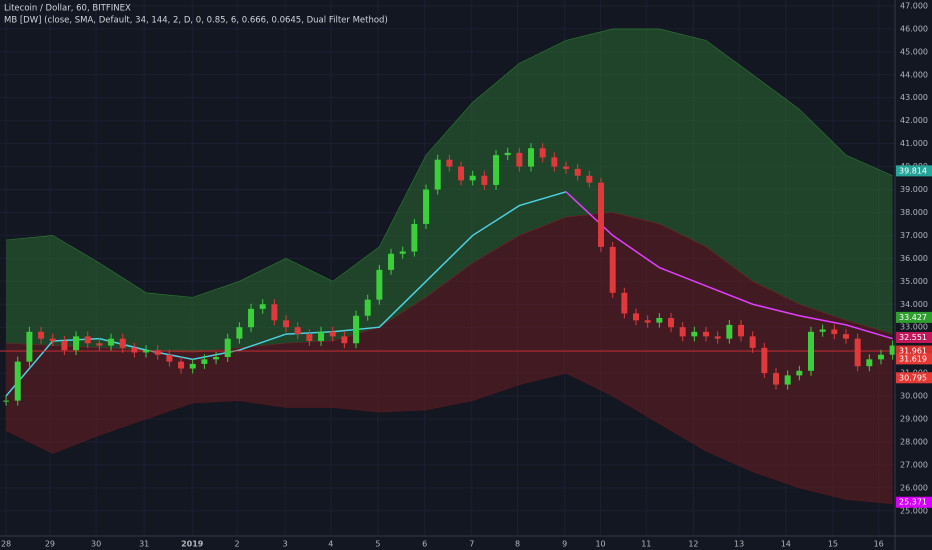  I want to click on x-tick-label: 3, so click(285, 544).